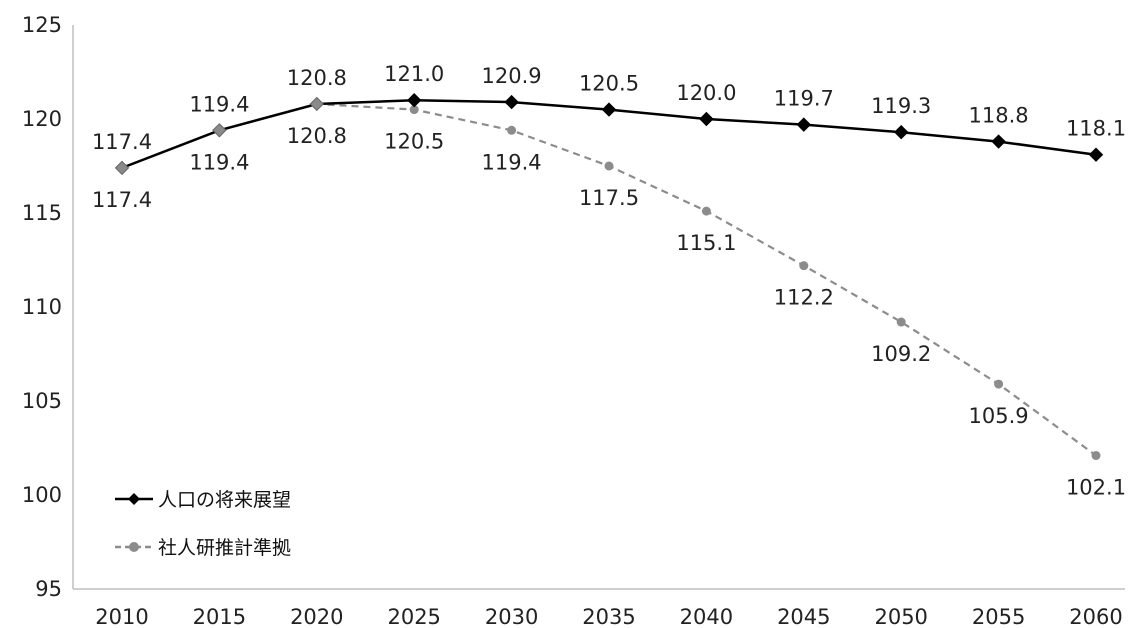  Describe the element at coordinates (414, 142) in the screenshot. I see `data-label-ipss: 120.5` at that location.